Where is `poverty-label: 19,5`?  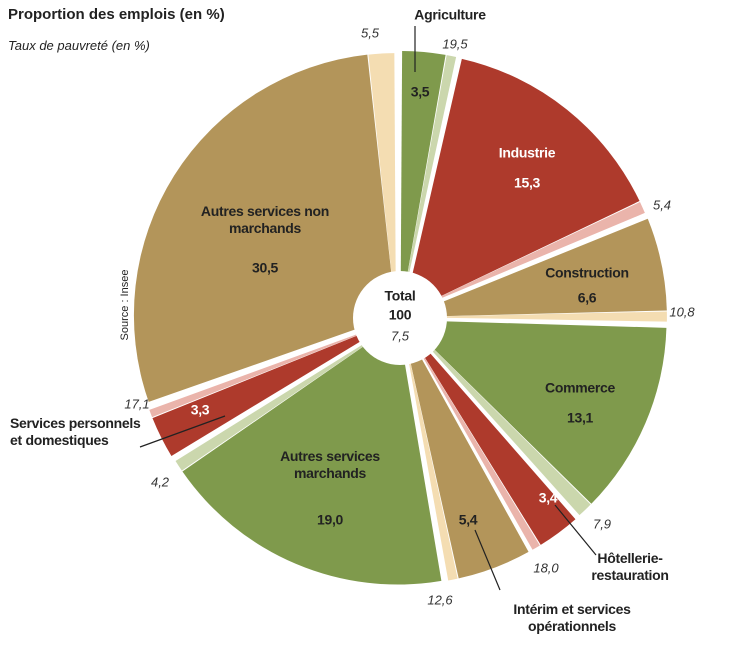 poverty-label: 19,5 is located at coordinates (455, 44).